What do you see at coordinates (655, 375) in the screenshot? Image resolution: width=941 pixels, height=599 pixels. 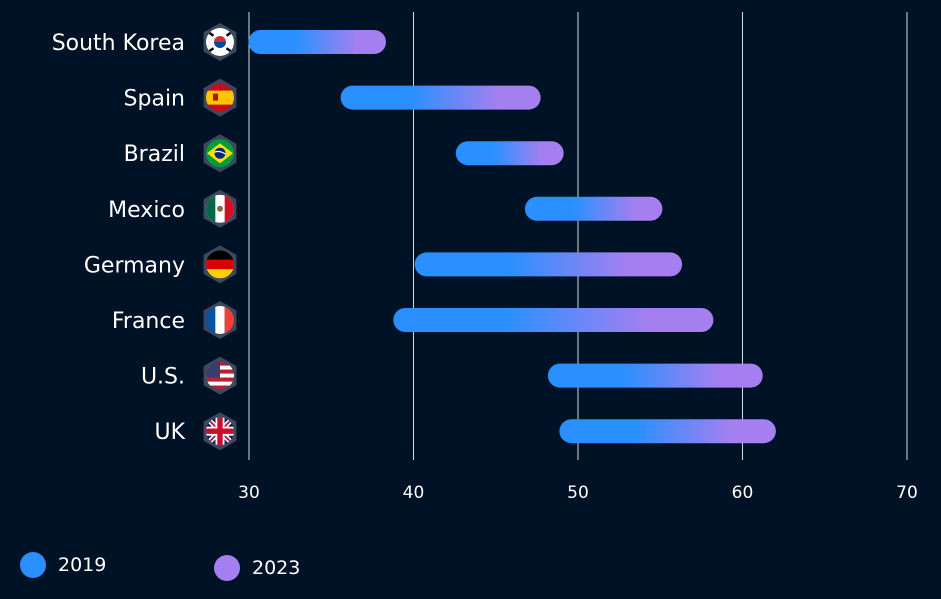 I see `range-bar-u-s` at bounding box center [655, 375].